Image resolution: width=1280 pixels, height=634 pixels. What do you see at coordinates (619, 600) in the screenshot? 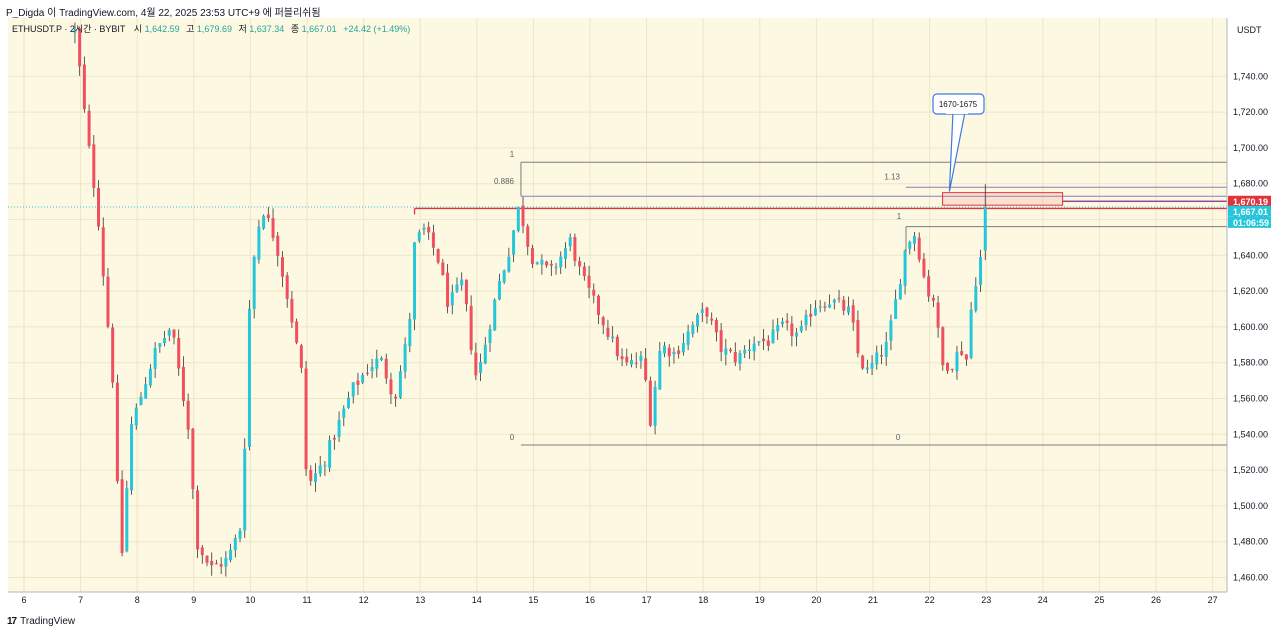
I see `time-scale: 6 7 8 9 10 11 12 13 14 15 16 17 18 19 20 21 22 23 24 25 26 27` at bounding box center [619, 600].